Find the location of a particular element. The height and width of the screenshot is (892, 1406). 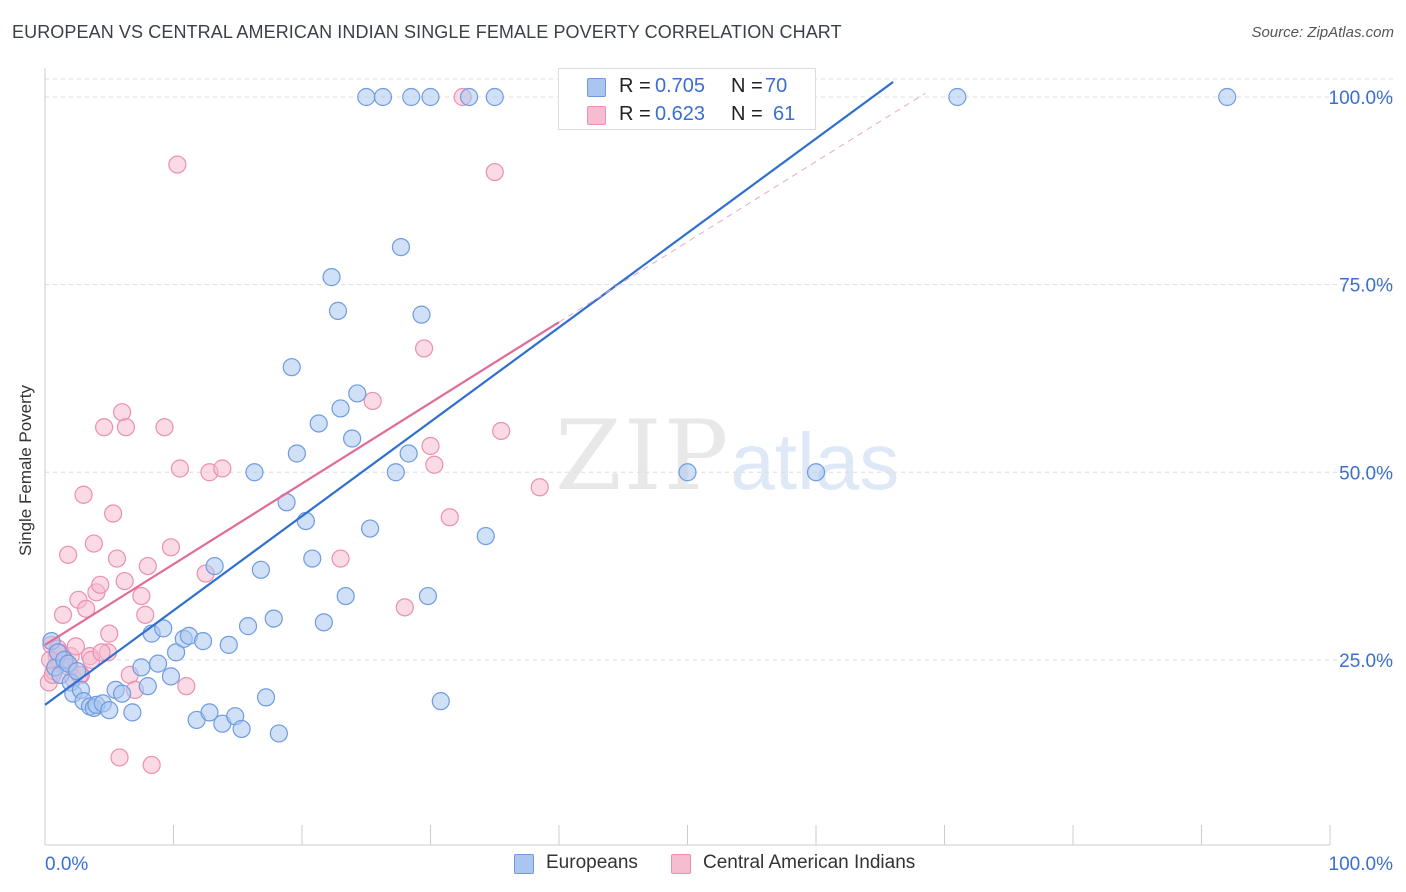

x-tick-label-min: 0.0% is located at coordinates (66, 864).